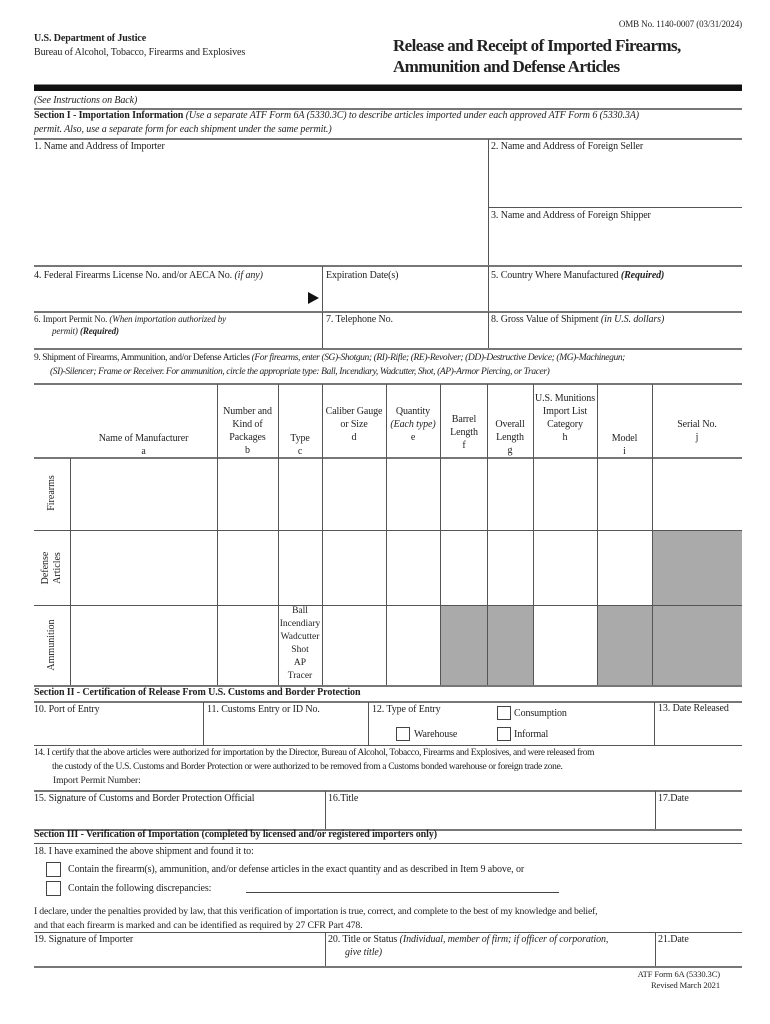 Image resolution: width=770 pixels, height=1024 pixels. I want to click on field-5-label: 5. Country Where Manufactured, so click(555, 275).